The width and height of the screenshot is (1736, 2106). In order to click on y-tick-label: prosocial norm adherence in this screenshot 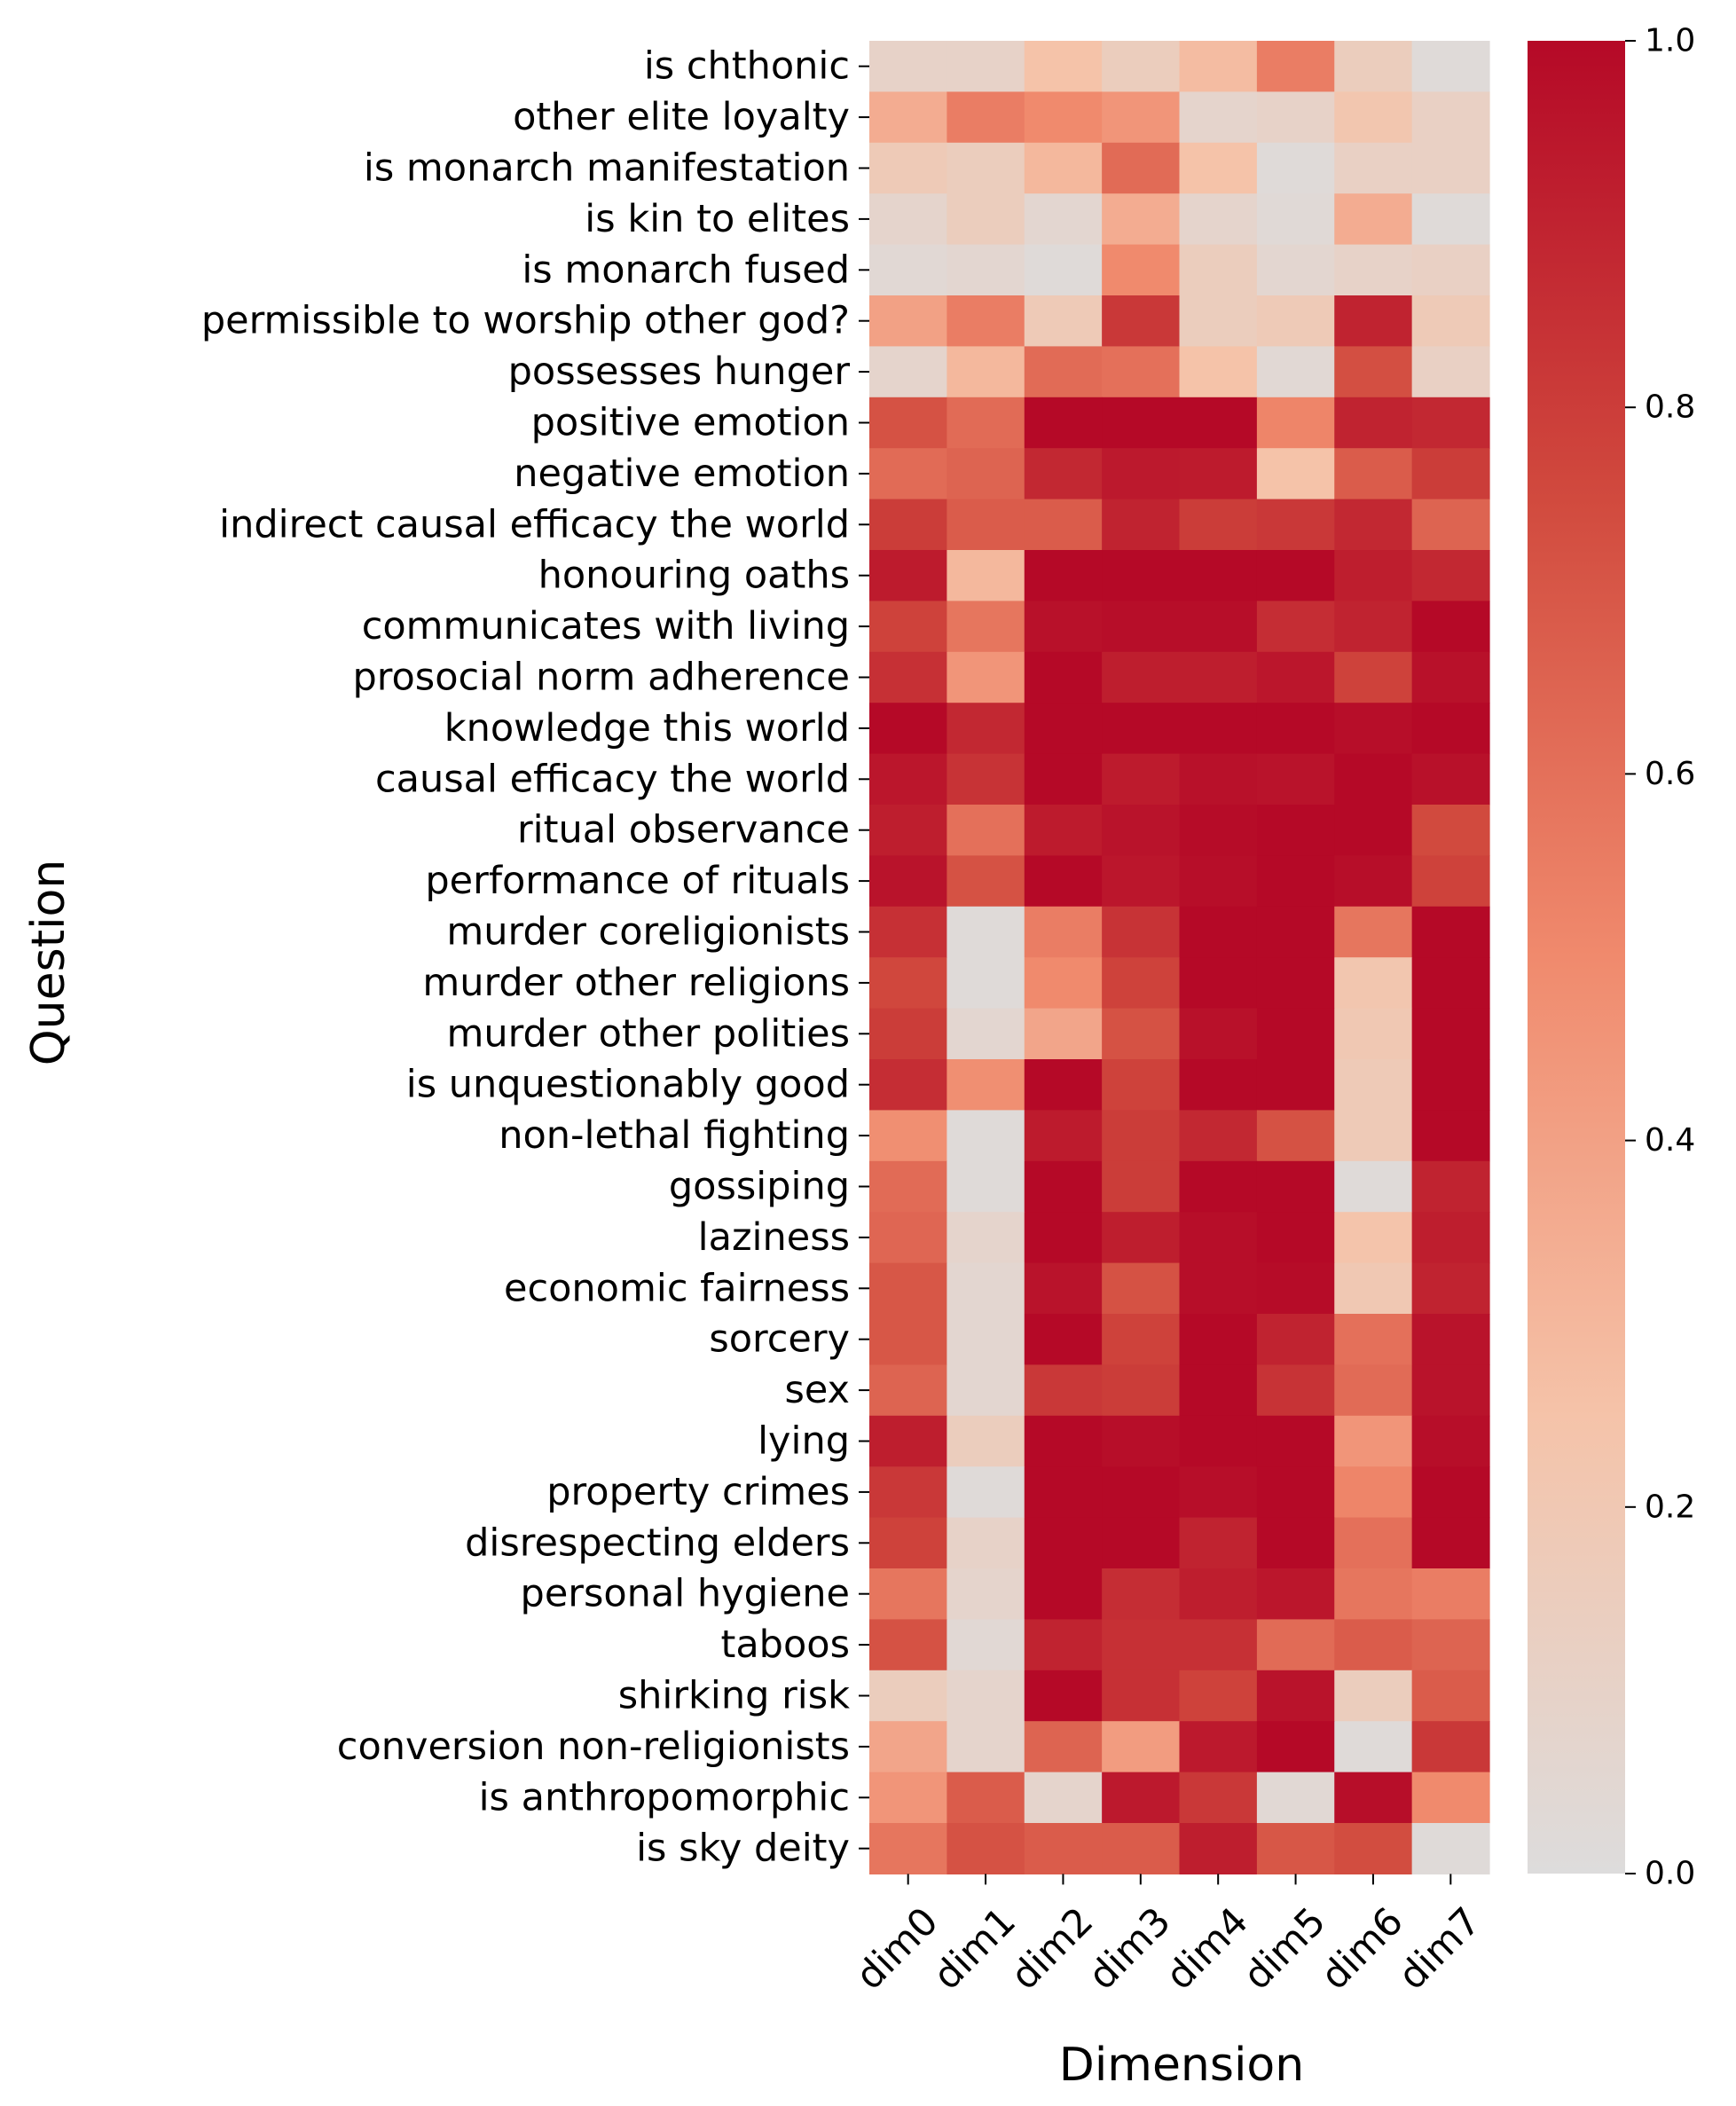, I will do `click(601, 678)`.